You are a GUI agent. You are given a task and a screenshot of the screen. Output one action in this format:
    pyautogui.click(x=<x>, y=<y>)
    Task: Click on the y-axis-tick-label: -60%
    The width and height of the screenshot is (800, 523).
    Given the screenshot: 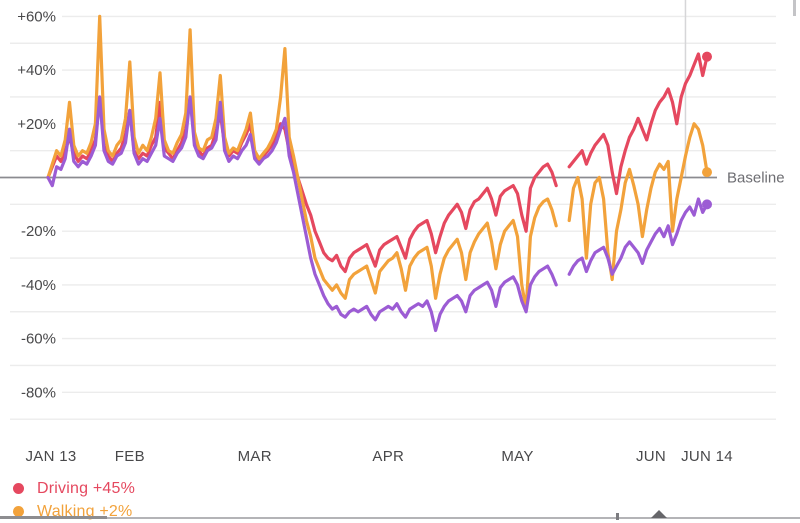 What is the action you would take?
    pyautogui.click(x=38, y=339)
    